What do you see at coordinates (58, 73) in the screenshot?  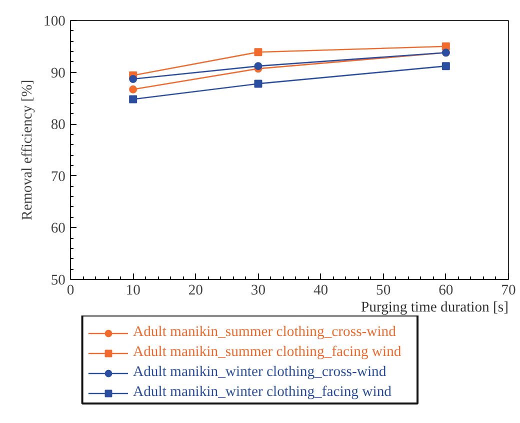 I see `y-tick-label: 90` at bounding box center [58, 73].